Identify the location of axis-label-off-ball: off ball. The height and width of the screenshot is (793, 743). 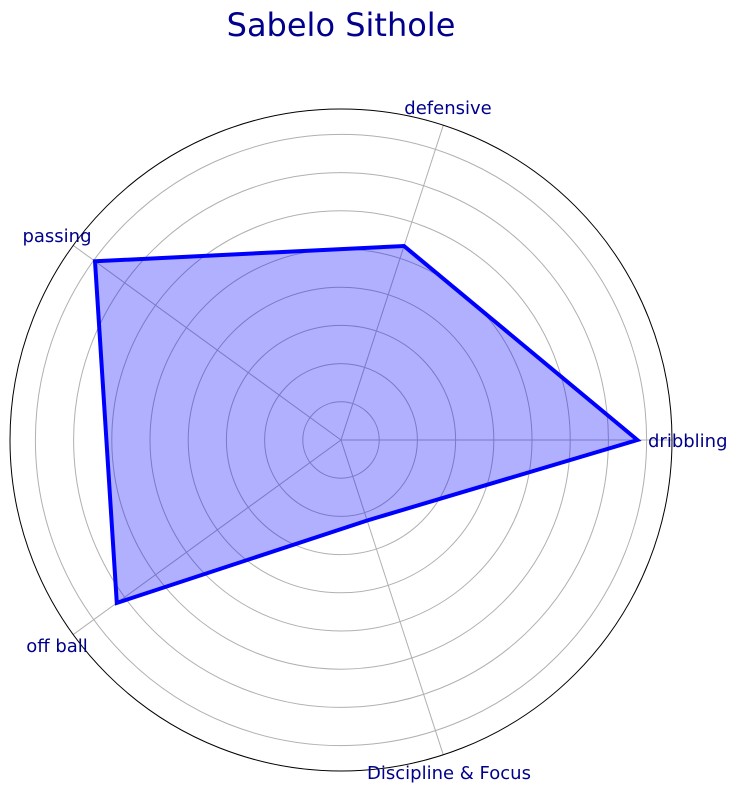
(57, 646).